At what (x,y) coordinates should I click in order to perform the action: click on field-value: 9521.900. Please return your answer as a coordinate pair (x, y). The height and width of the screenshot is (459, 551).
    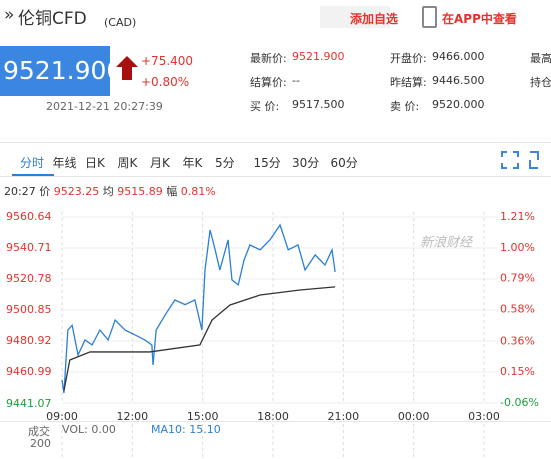
    Looking at the image, I should click on (318, 56).